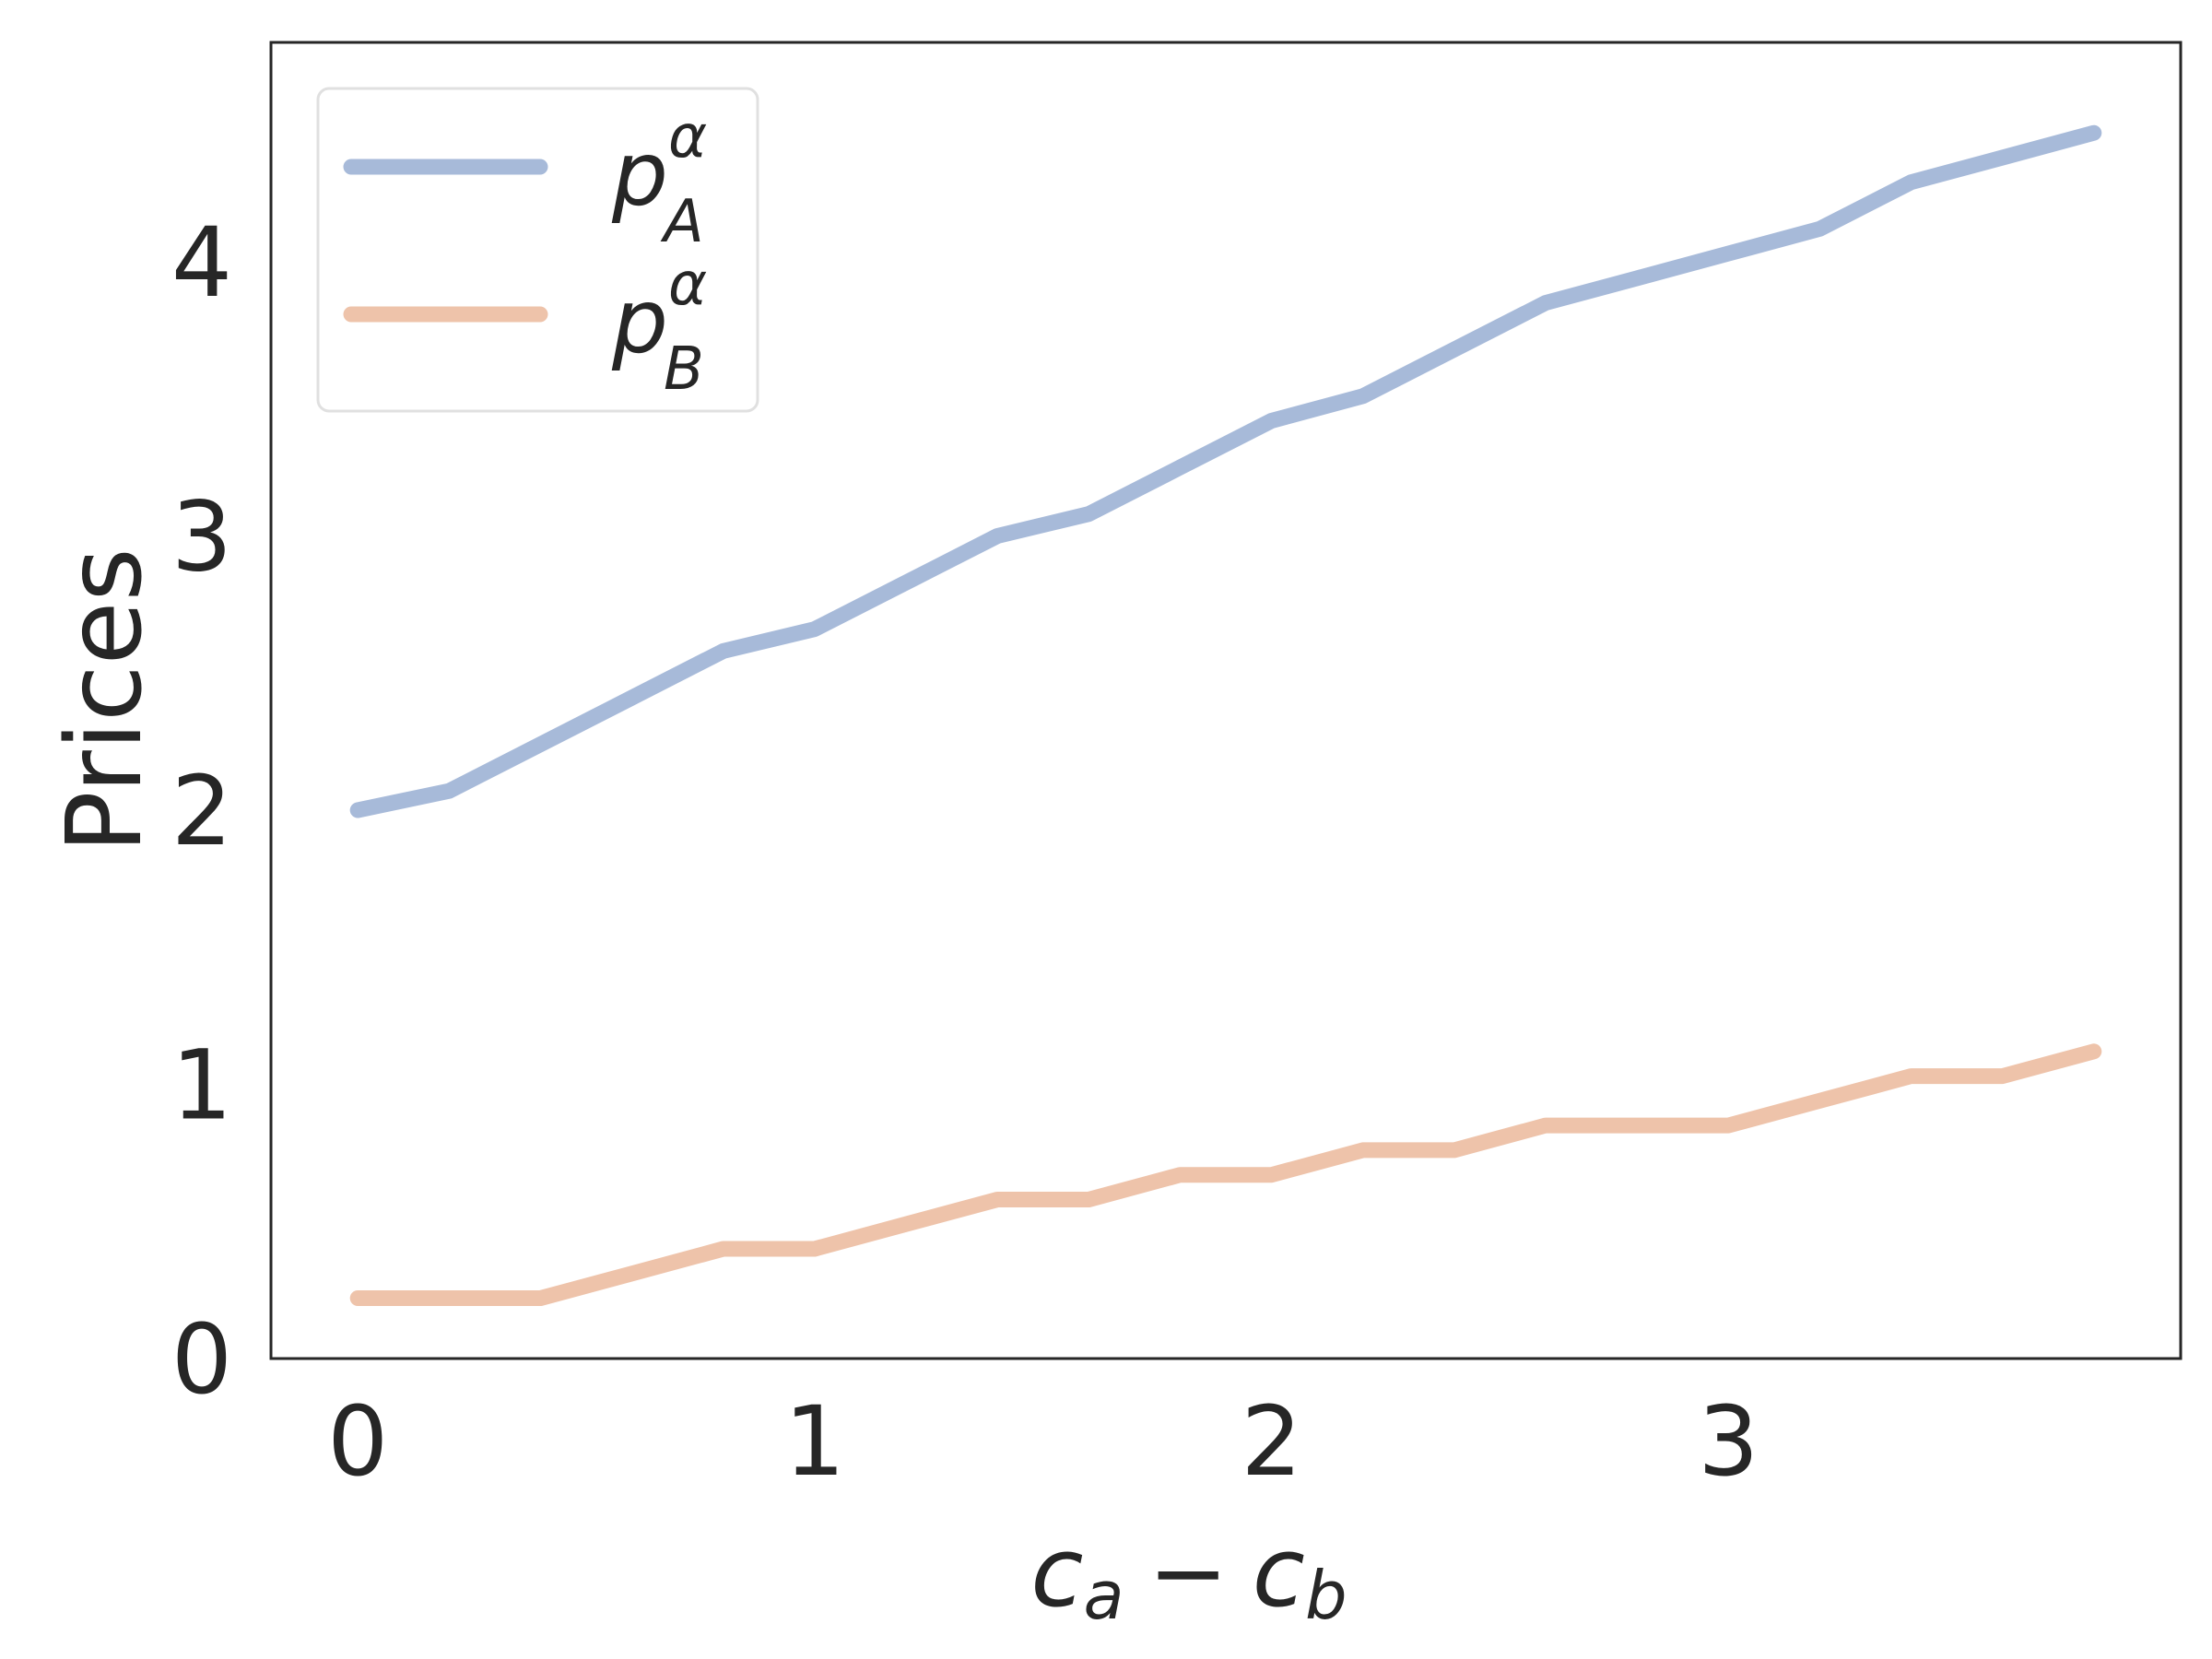 This screenshot has height=1659, width=2212. What do you see at coordinates (1043, 1441) in the screenshot?
I see `x-tick-labels: 0 1 2 3` at bounding box center [1043, 1441].